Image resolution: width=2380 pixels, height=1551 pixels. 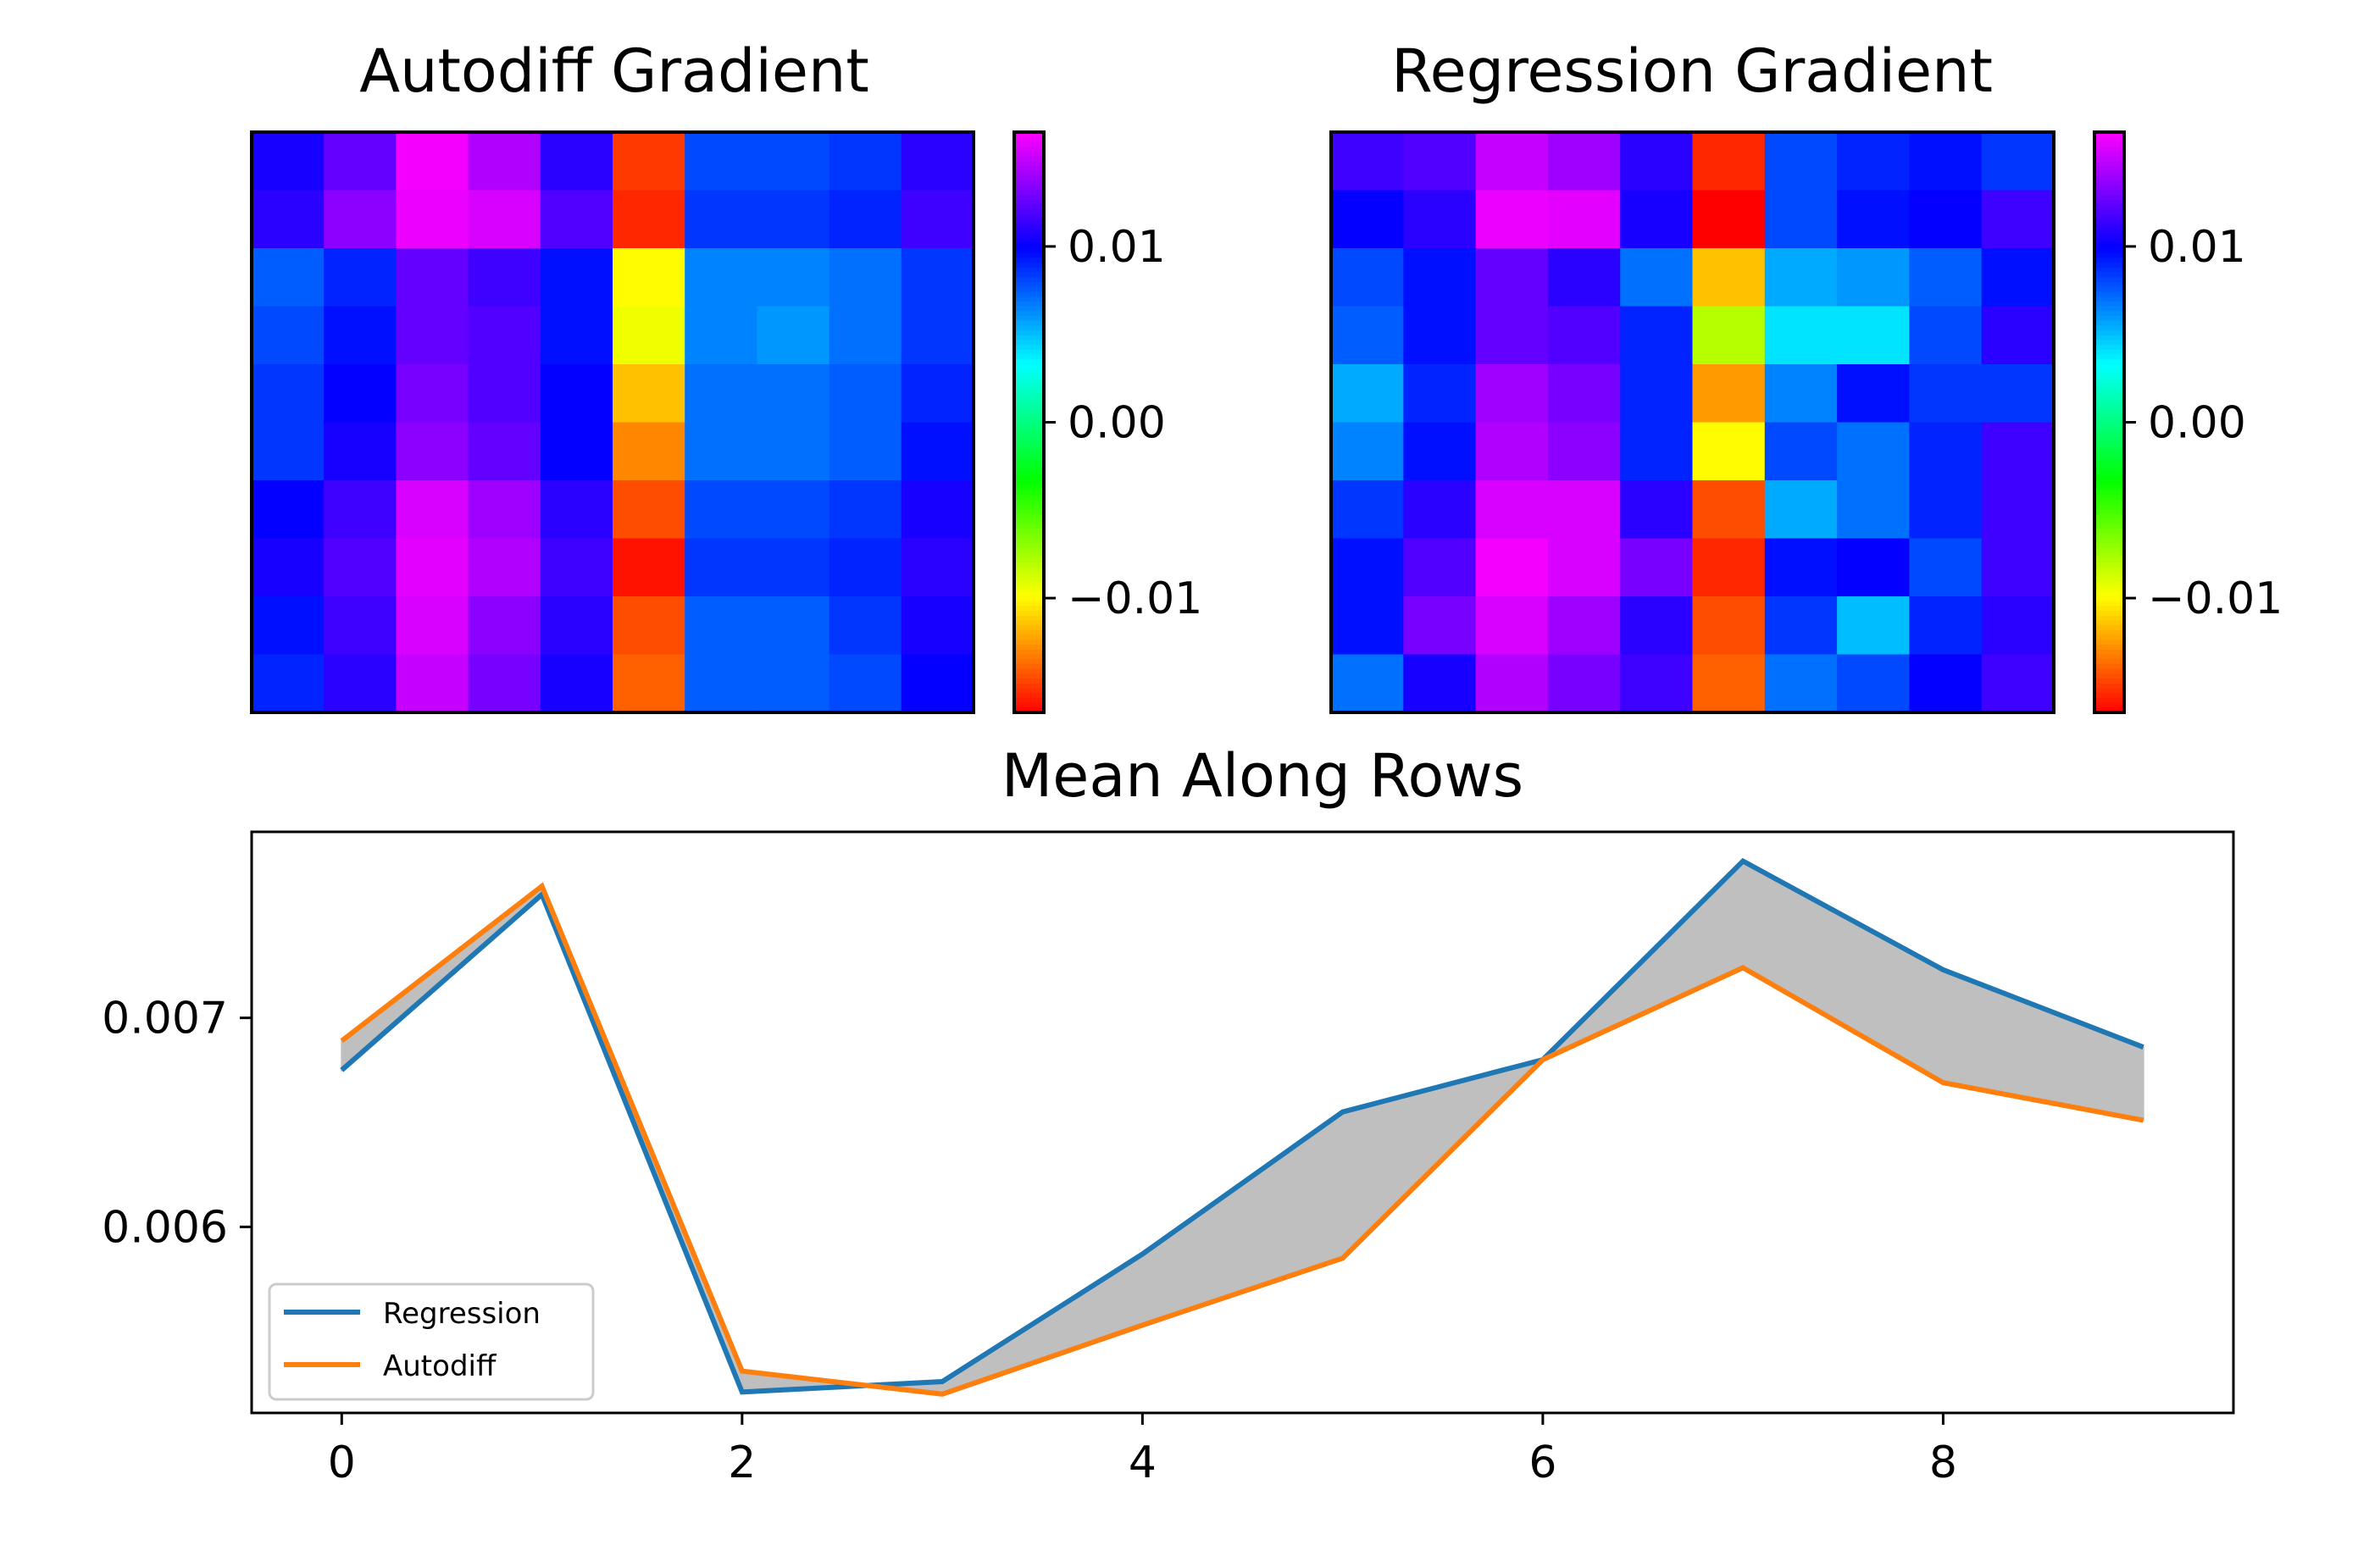 What do you see at coordinates (576, 683) in the screenshot?
I see `autodiff-cell-r9-c4` at bounding box center [576, 683].